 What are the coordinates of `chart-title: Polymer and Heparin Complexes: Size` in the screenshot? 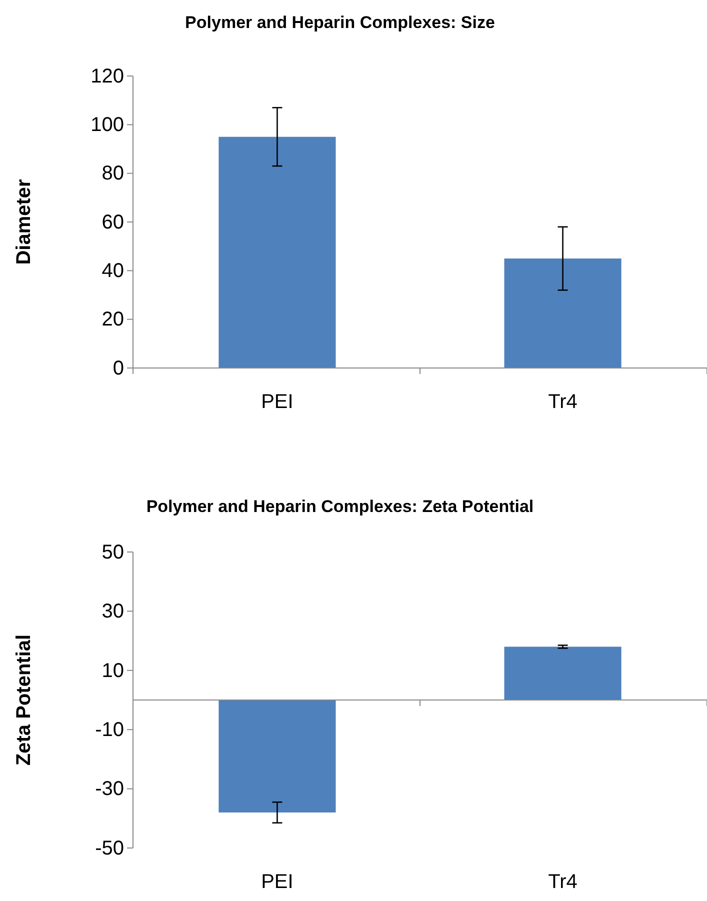 It's located at (340, 22).